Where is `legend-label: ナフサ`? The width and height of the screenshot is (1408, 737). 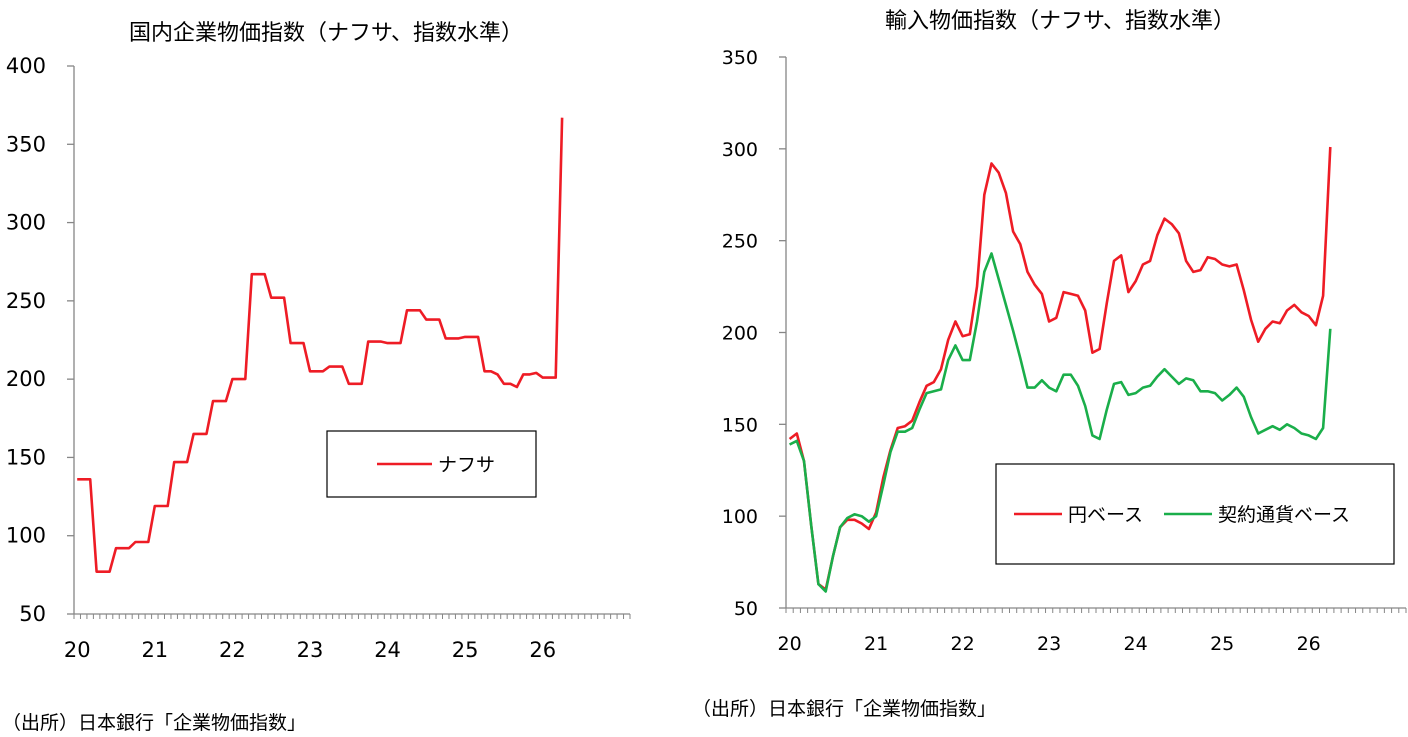 legend-label: ナフサ is located at coordinates (466, 465).